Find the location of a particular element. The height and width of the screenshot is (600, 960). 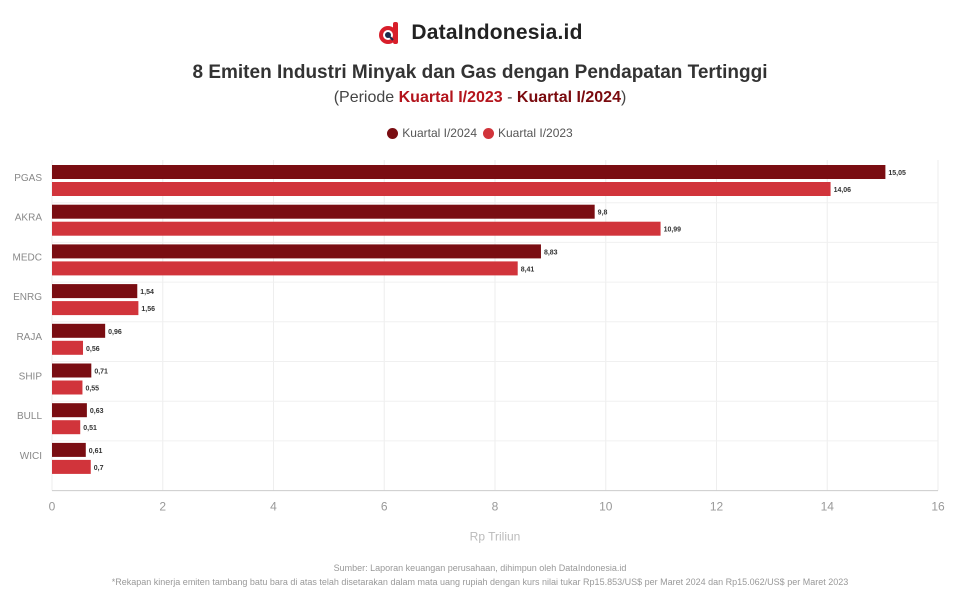

subtitle-period-from: Kuartal I/2023 is located at coordinates (450, 97).